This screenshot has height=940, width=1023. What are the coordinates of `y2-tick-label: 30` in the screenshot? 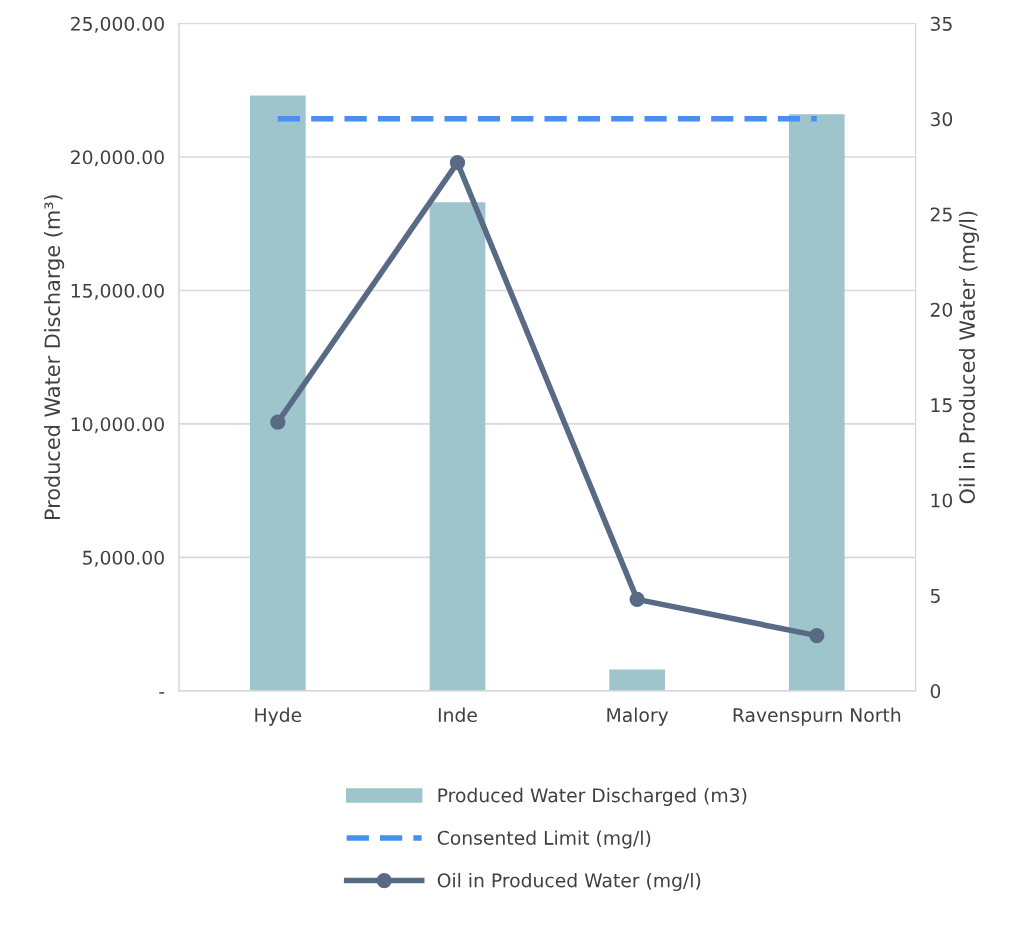 It's located at (941, 119).